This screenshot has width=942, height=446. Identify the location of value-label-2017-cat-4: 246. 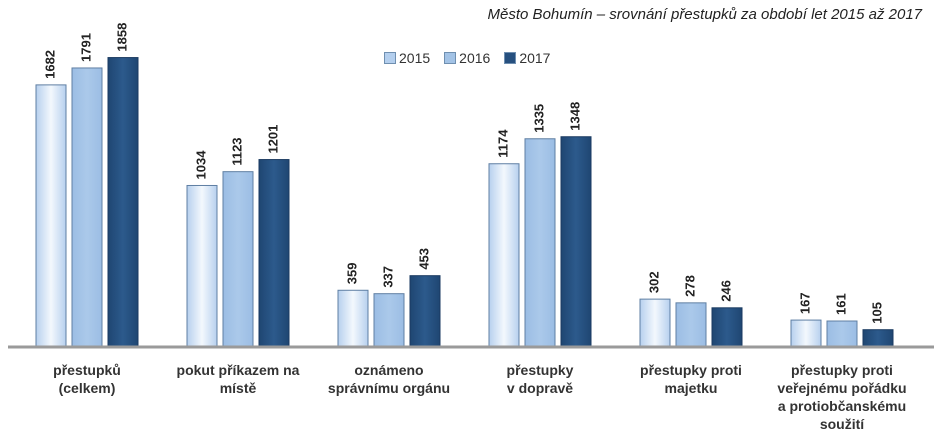
(725, 291).